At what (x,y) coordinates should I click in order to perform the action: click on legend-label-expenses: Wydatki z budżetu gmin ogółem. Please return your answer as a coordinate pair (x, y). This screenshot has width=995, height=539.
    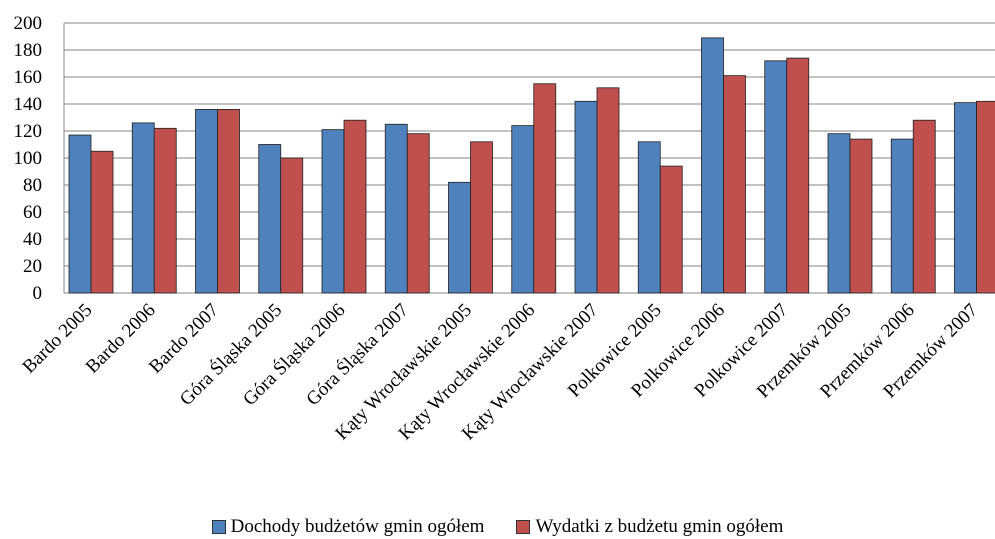
    Looking at the image, I should click on (659, 526).